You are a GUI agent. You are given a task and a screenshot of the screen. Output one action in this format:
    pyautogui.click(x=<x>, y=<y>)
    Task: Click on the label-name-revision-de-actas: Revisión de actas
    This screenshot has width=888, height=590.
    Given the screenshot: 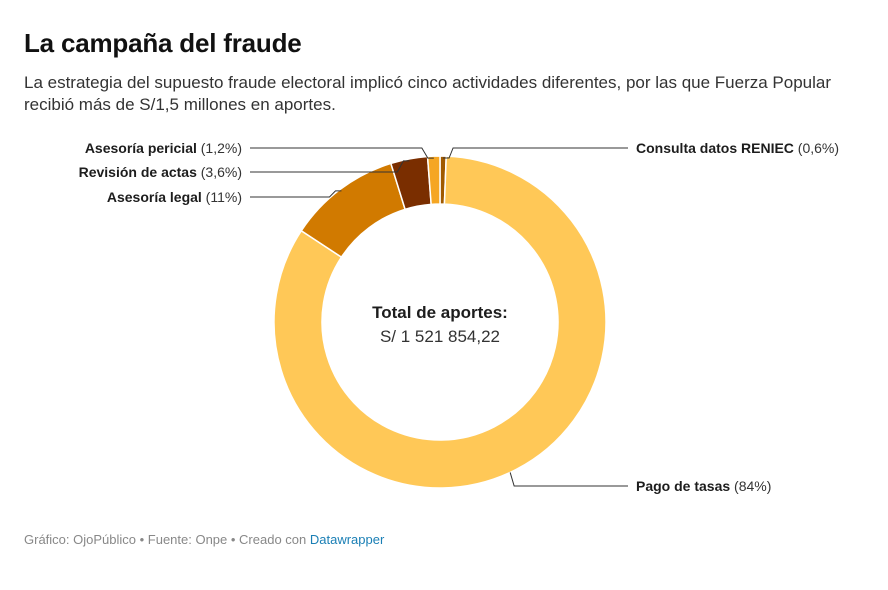 What is the action you would take?
    pyautogui.click(x=138, y=172)
    